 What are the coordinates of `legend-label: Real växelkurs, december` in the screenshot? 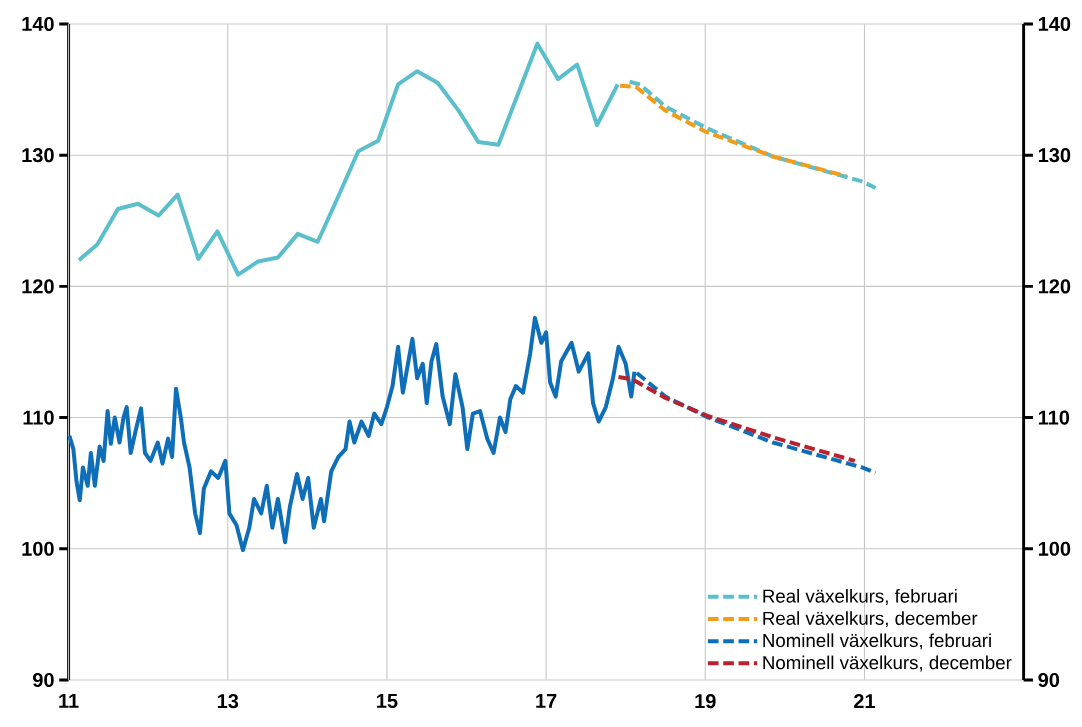 It's located at (870, 619).